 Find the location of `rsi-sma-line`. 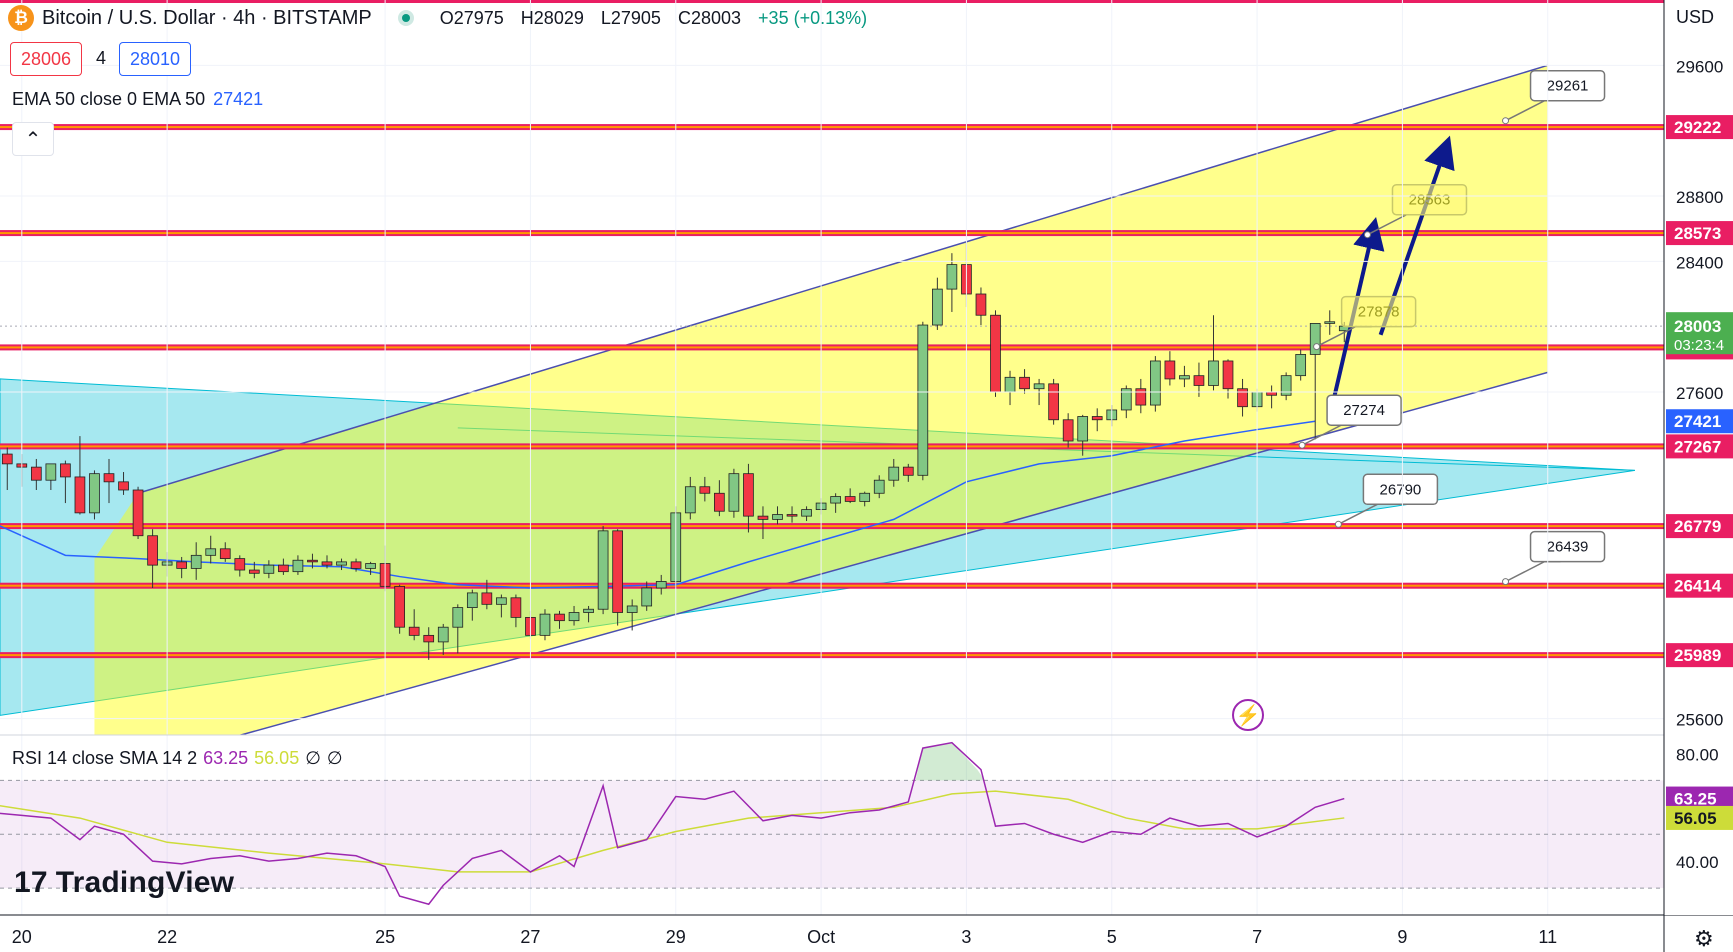

rsi-sma-line is located at coordinates (672, 831).